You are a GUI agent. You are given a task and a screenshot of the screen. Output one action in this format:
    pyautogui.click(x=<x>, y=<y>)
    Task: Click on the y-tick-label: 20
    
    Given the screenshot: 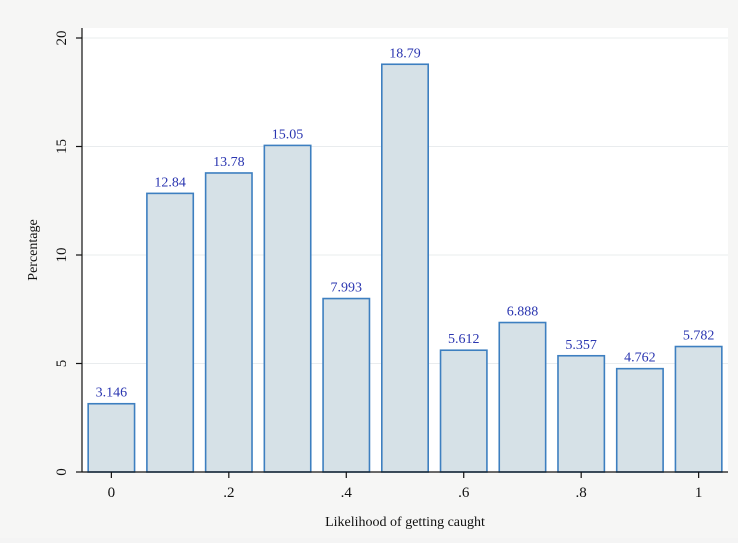 What is the action you would take?
    pyautogui.click(x=62, y=38)
    